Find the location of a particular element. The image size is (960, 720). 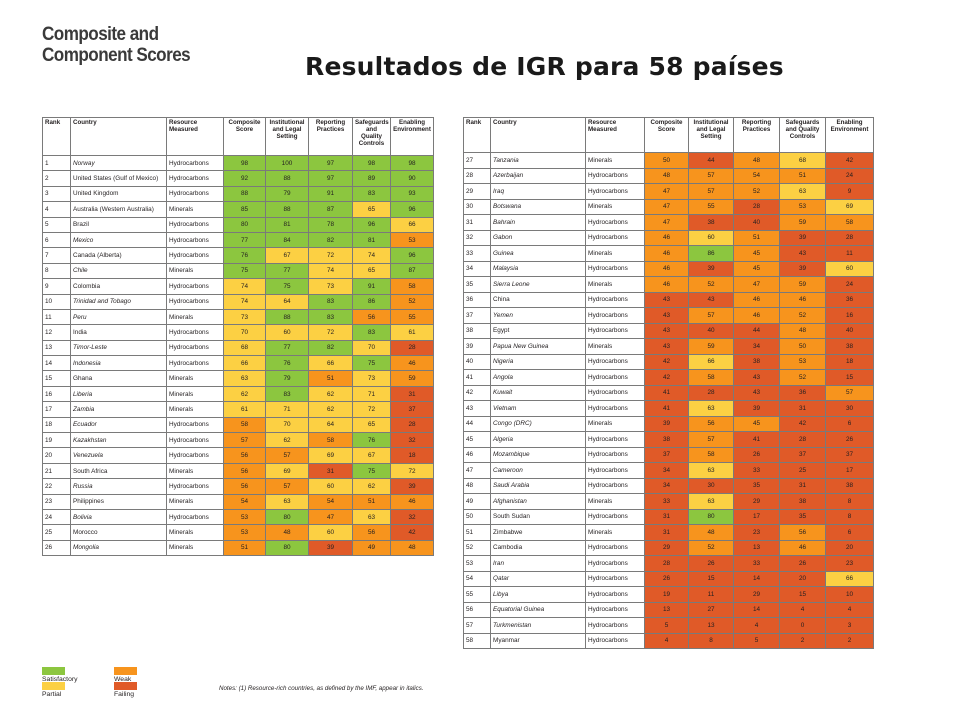

institutional-legal-cell: 30 is located at coordinates (711, 485).